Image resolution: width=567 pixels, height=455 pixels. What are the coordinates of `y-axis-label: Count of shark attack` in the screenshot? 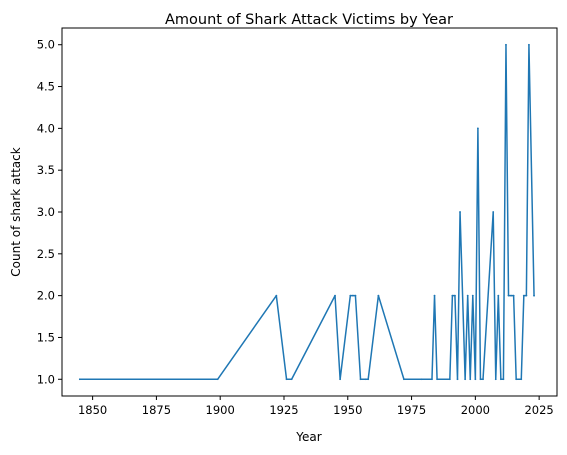 It's located at (16, 211).